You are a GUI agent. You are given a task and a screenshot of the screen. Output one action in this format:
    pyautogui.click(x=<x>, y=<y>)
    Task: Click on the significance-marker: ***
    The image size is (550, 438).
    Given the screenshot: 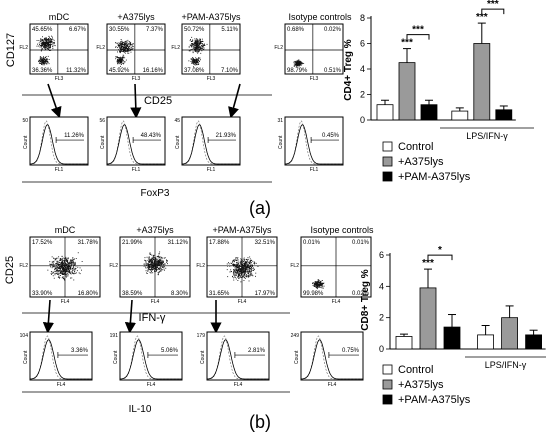 What is the action you would take?
    pyautogui.click(x=418, y=30)
    